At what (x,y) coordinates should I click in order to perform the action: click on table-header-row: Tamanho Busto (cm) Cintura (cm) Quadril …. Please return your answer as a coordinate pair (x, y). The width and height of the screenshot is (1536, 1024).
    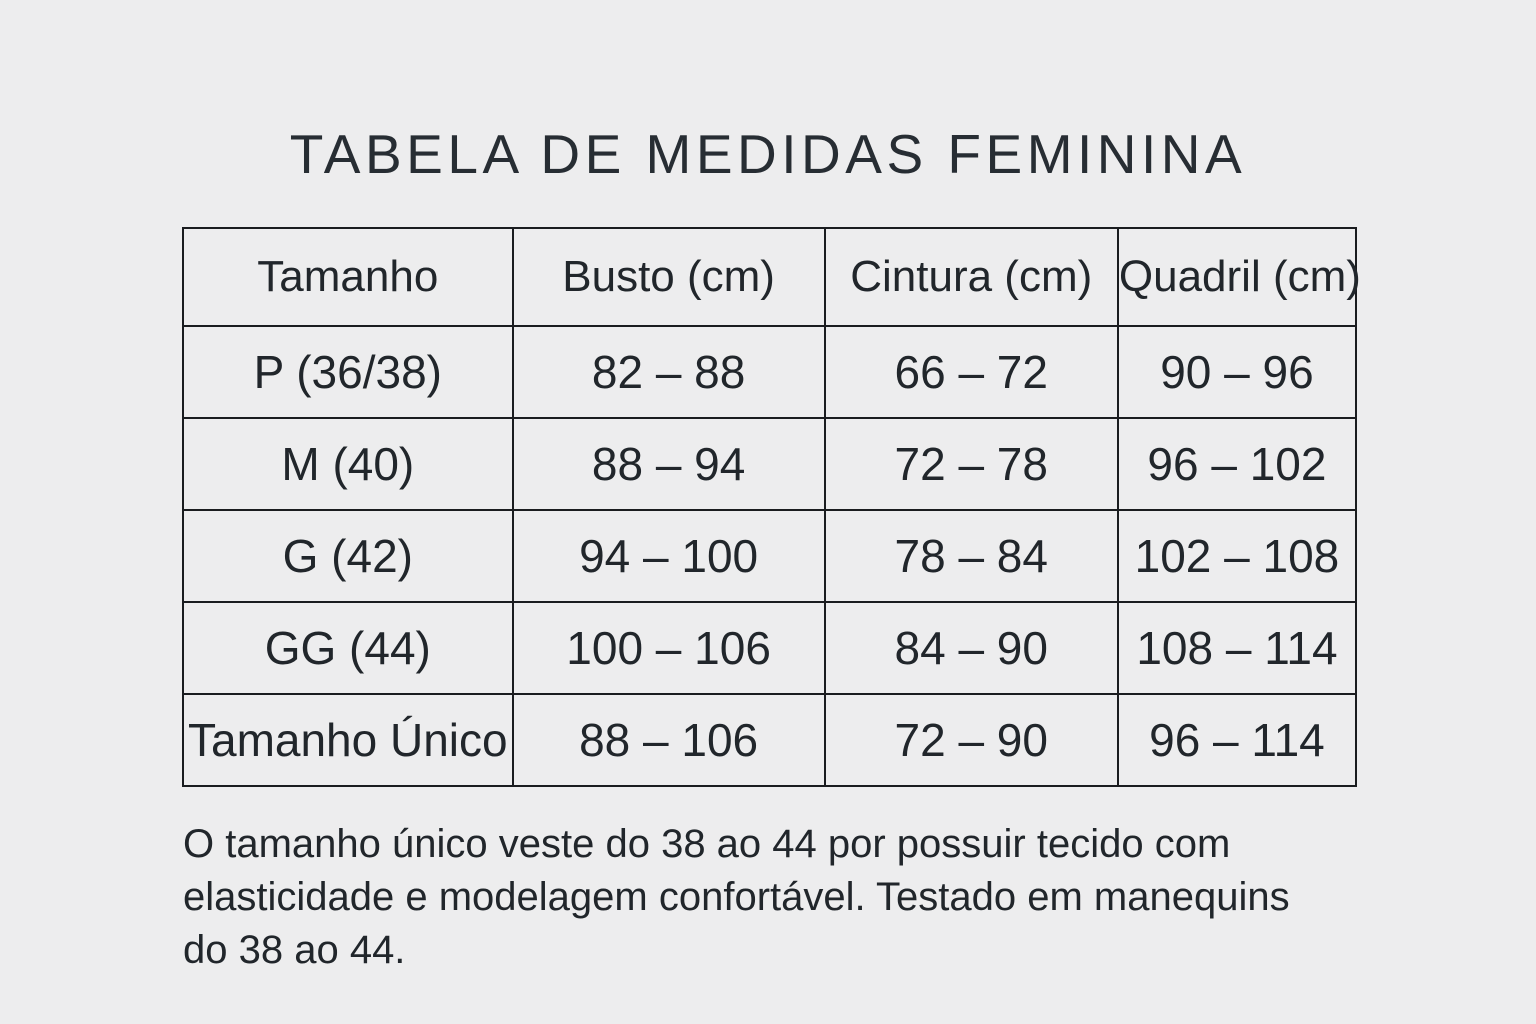
    Looking at the image, I should click on (771, 277).